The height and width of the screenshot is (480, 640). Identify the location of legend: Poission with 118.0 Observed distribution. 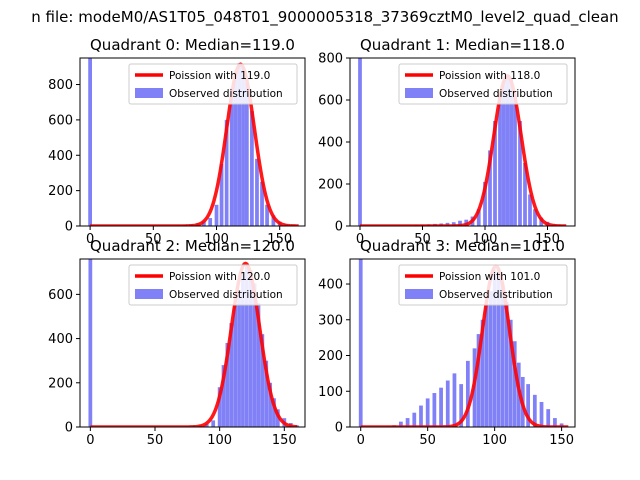
(483, 84).